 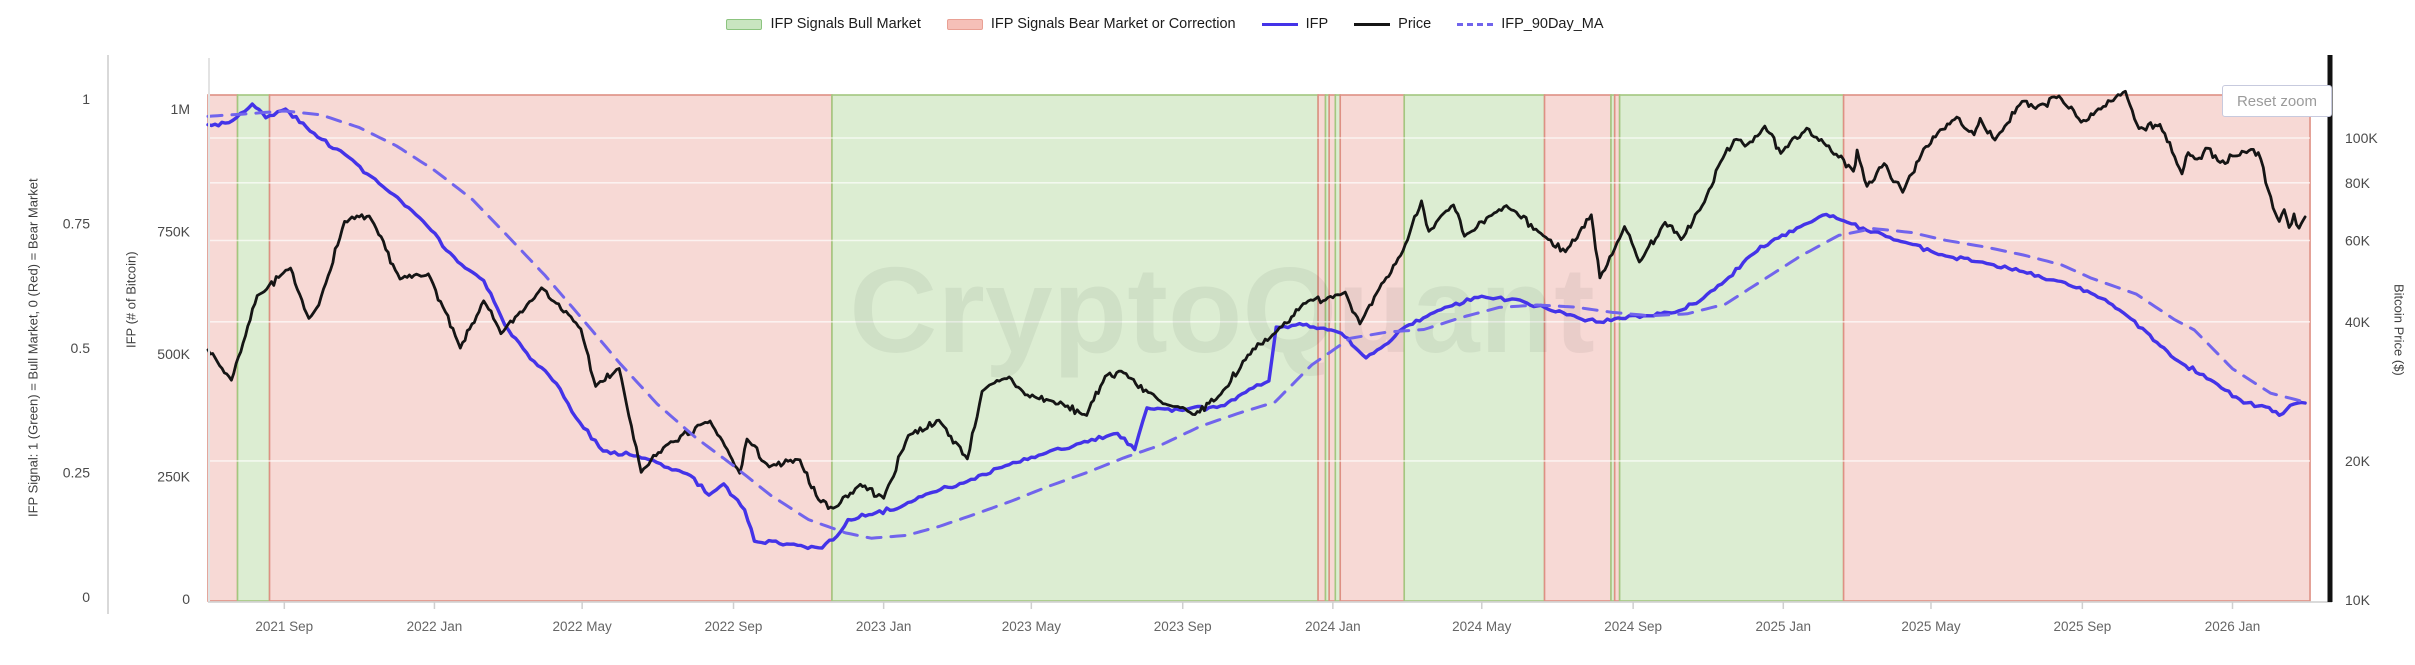 I want to click on x-tick-label: 2023 Sep, so click(x=1183, y=626).